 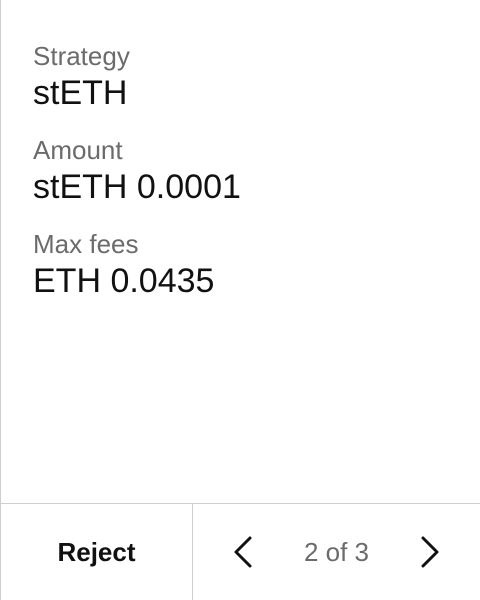 I want to click on max-fees-label: Max fees, so click(x=86, y=244).